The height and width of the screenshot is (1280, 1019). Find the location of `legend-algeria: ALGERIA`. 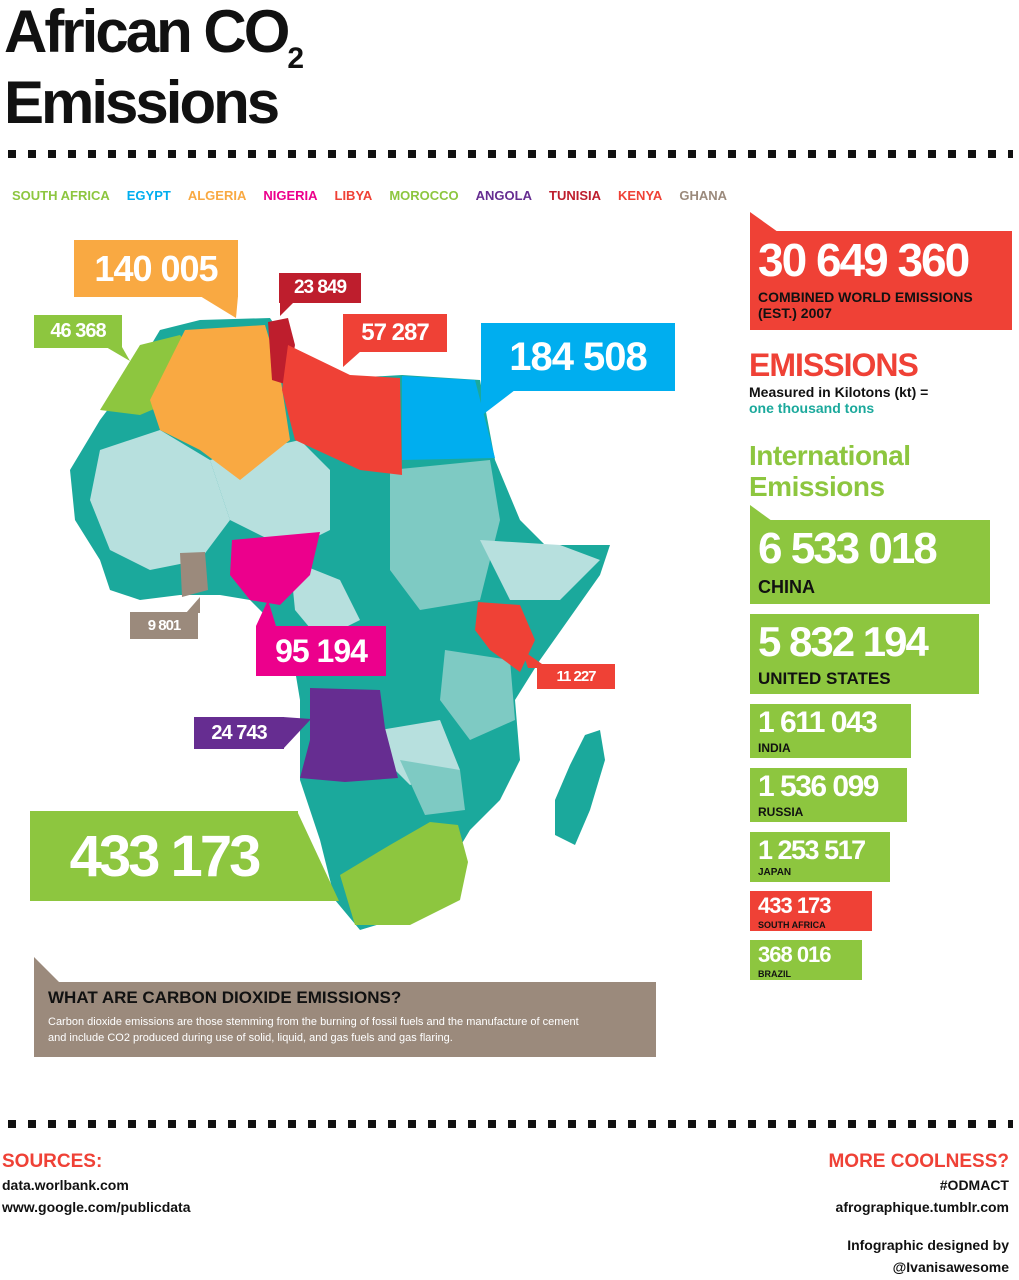

legend-algeria: ALGERIA is located at coordinates (217, 195).